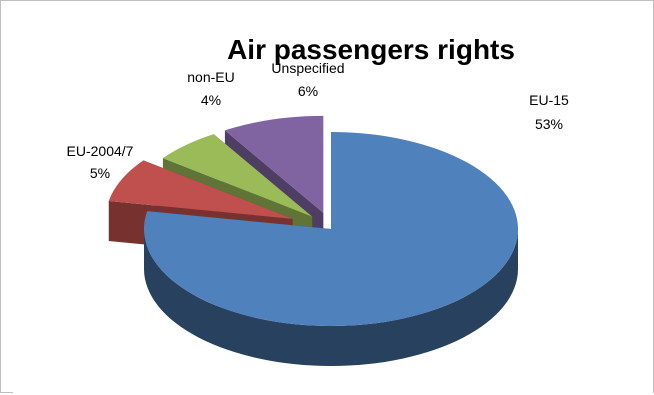 The height and width of the screenshot is (395, 654). What do you see at coordinates (371, 49) in the screenshot?
I see `chart-title: Air passengers rights` at bounding box center [371, 49].